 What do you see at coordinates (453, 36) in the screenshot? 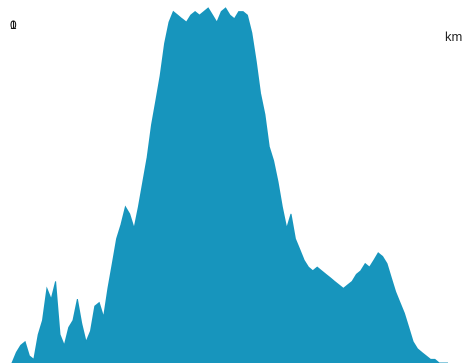
I see `unit-label: km` at bounding box center [453, 36].